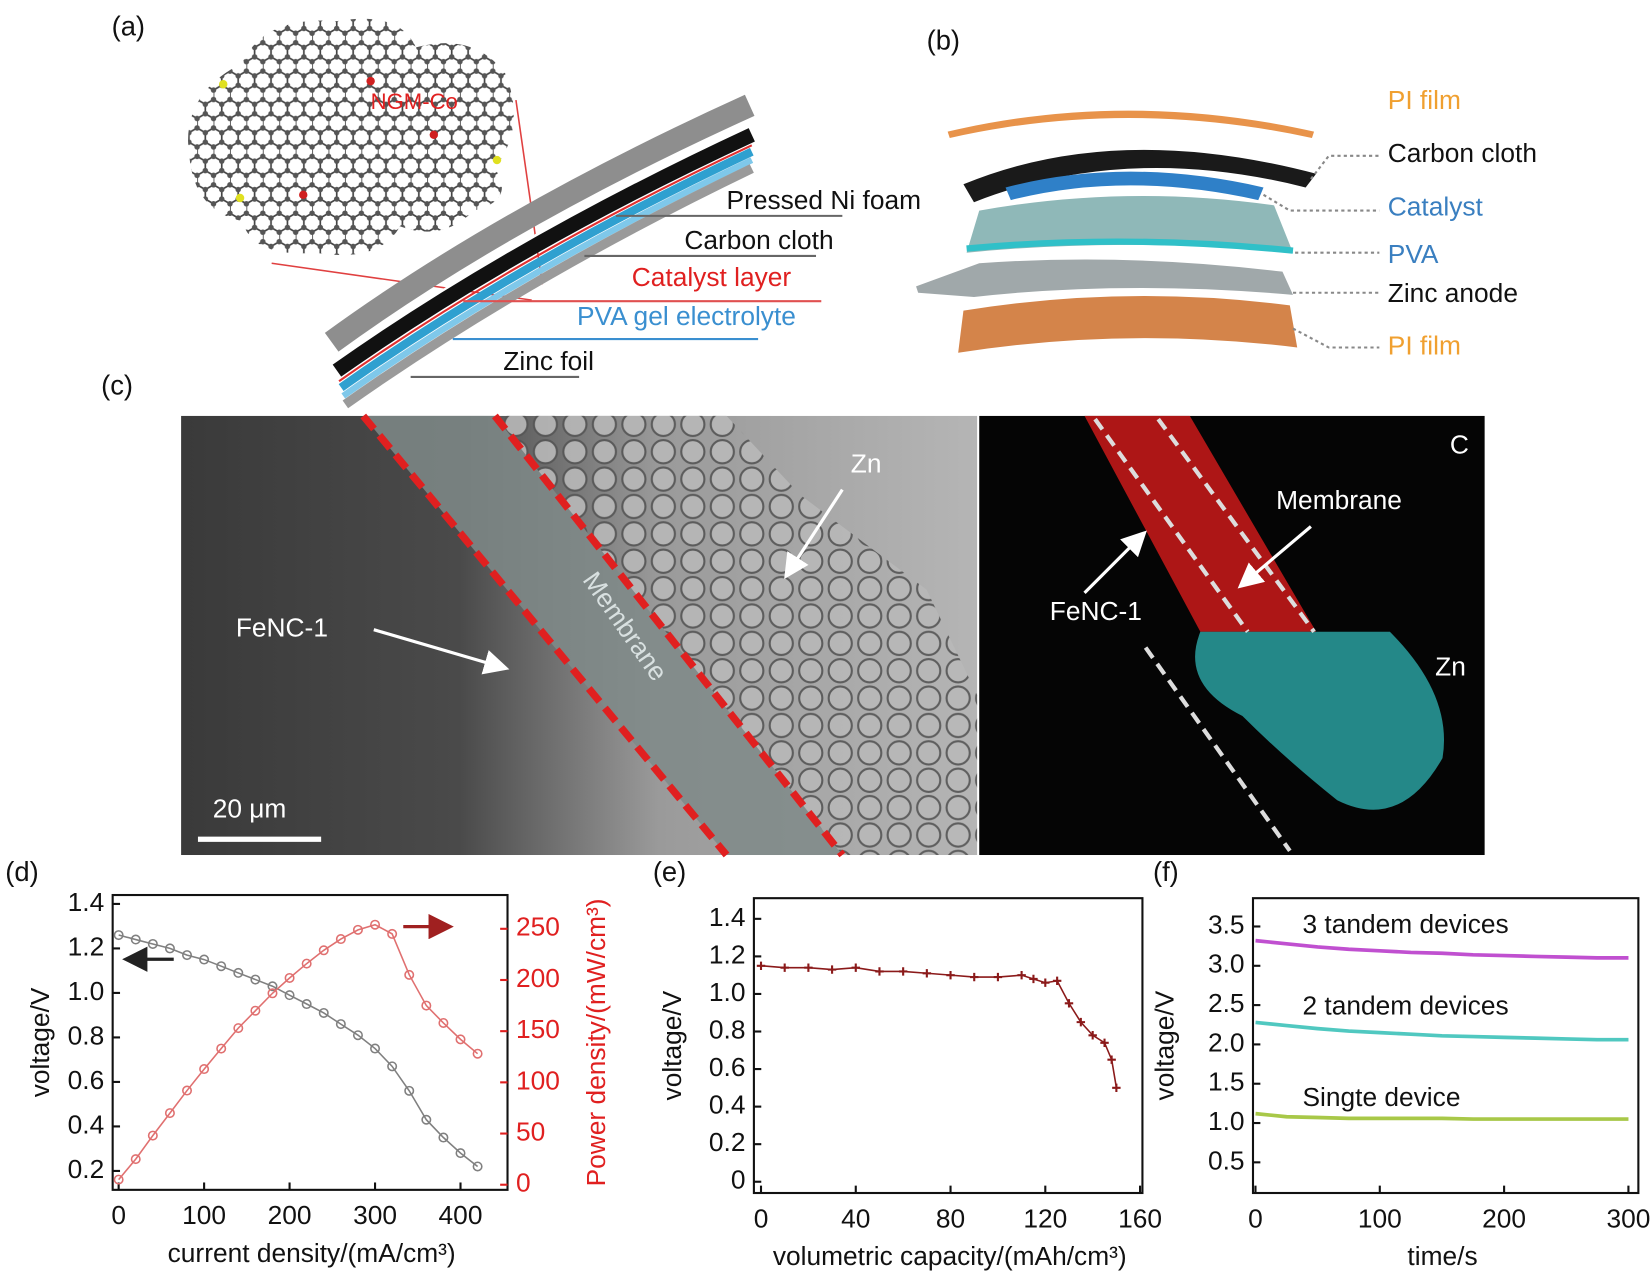  What do you see at coordinates (539, 251) in the screenshot?
I see `layer-stack` at bounding box center [539, 251].